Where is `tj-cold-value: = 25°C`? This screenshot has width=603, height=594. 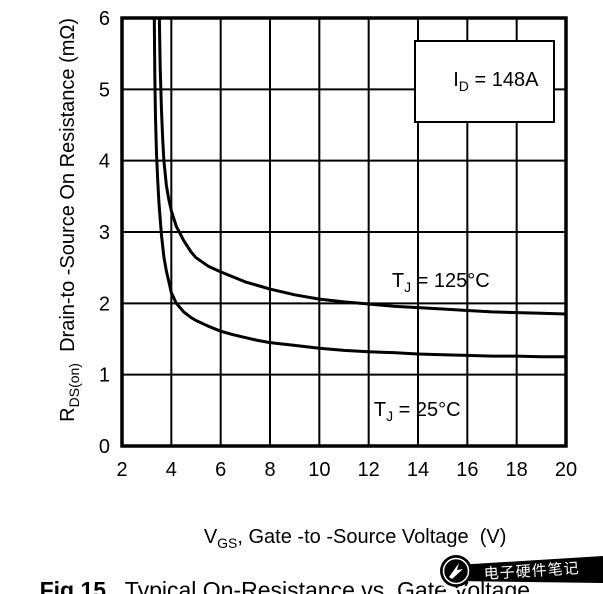 tj-cold-value: = 25°C is located at coordinates (427, 410).